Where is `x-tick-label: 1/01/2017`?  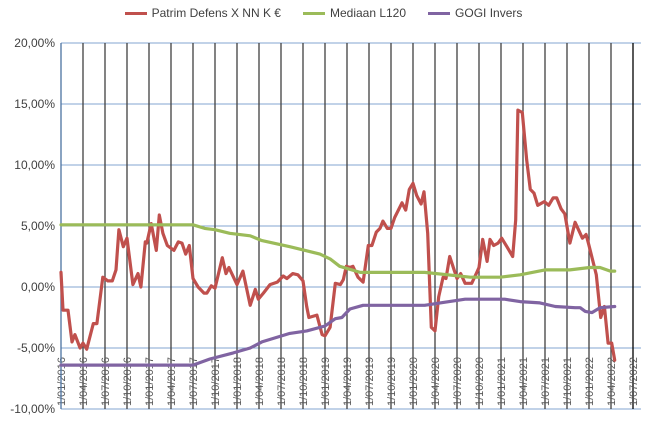
x-tick-label: 1/01/2017 is located at coordinates (150, 381).